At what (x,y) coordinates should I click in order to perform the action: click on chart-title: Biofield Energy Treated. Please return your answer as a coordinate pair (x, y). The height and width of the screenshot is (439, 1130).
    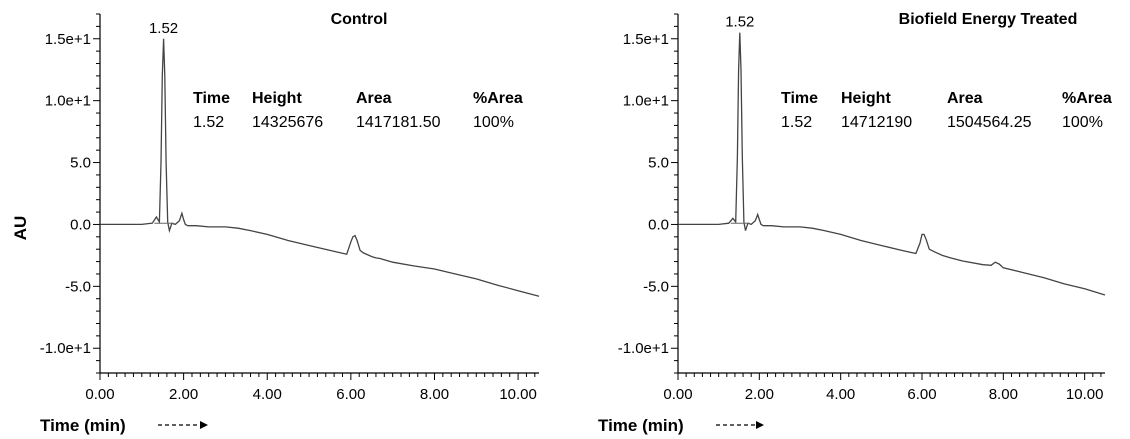
    Looking at the image, I should click on (988, 19).